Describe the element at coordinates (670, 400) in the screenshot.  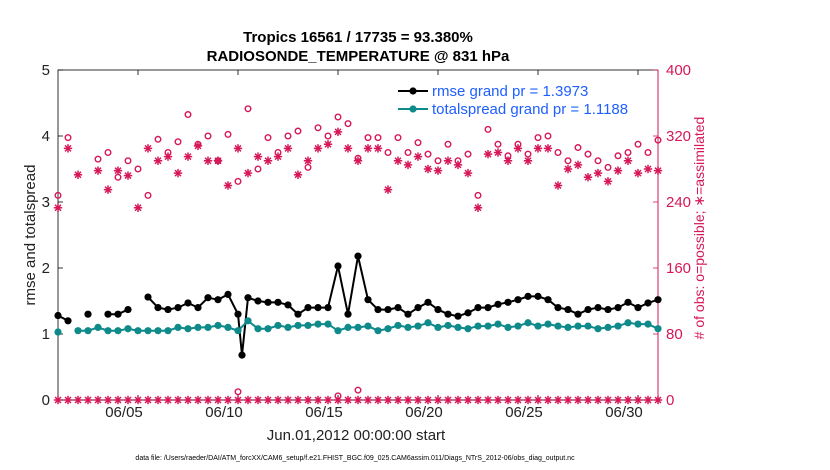
I see `y-tick-label-right: 0` at that location.